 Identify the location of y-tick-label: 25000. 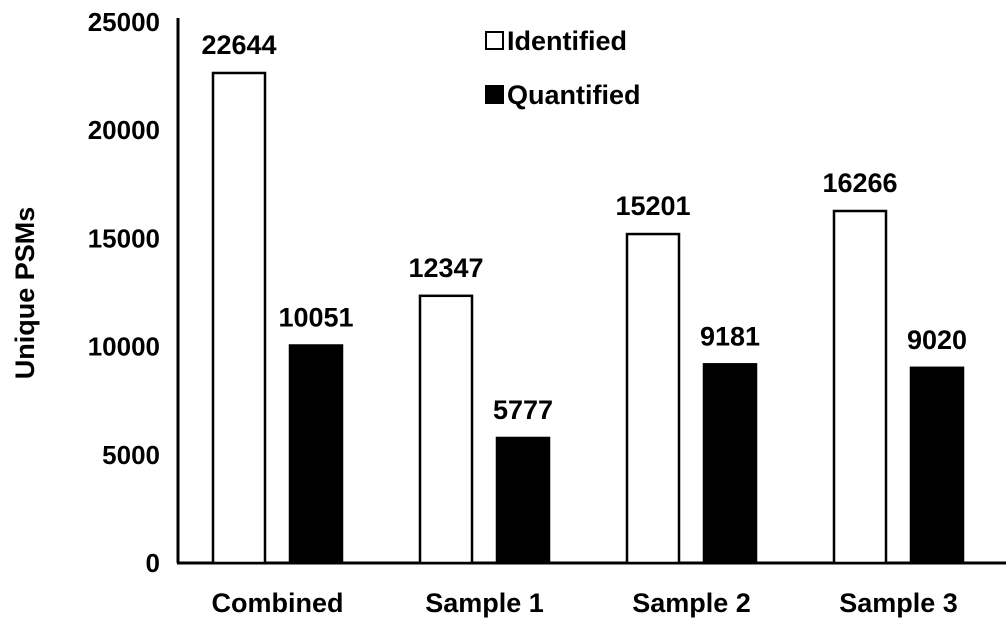
(124, 22).